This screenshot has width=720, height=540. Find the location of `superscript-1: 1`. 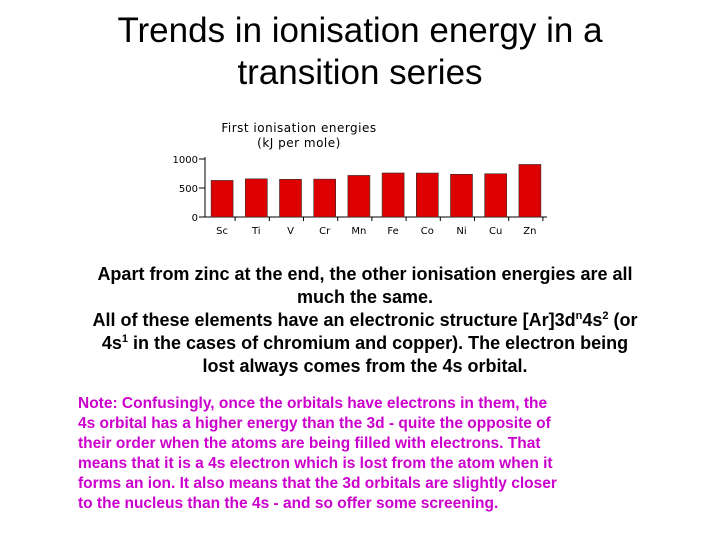

superscript-1: 1 is located at coordinates (125, 339).